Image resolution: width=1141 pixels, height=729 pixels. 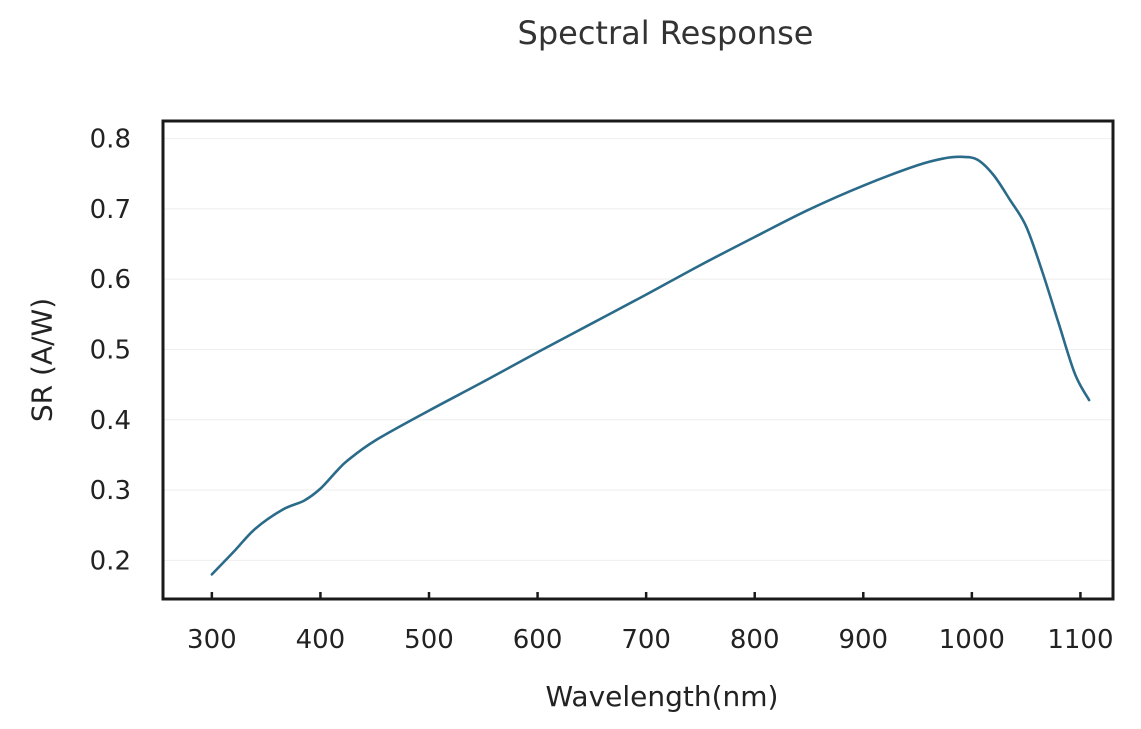 What do you see at coordinates (538, 640) in the screenshot?
I see `x-tick-label: 600` at bounding box center [538, 640].